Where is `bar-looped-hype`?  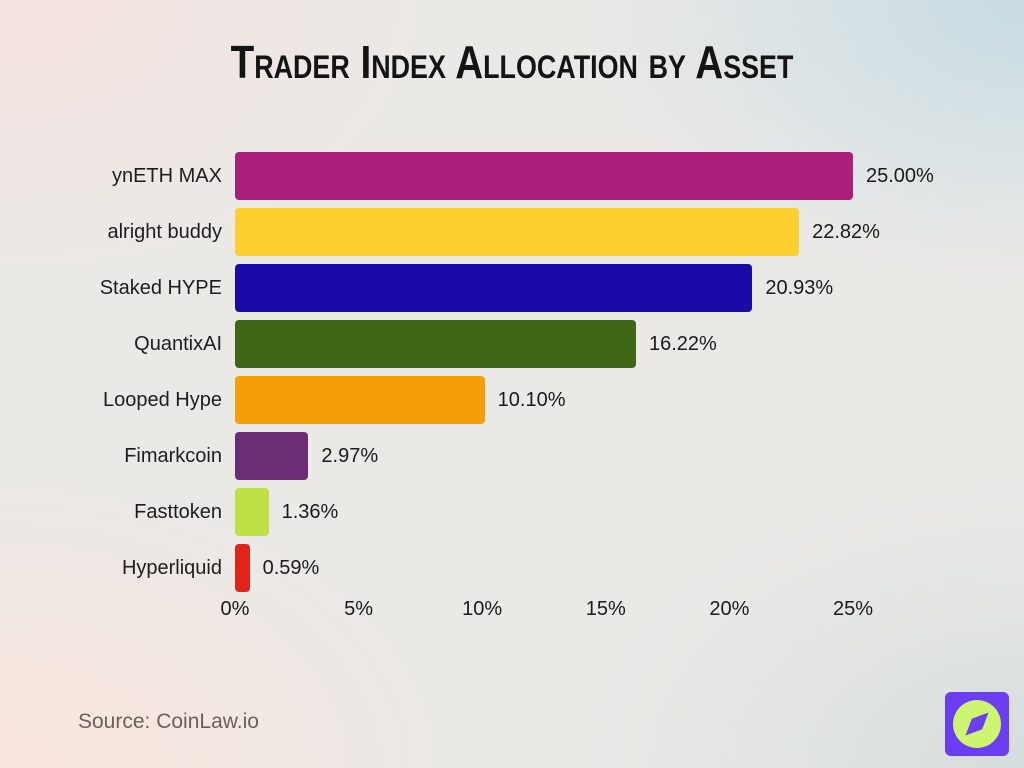
bar-looped-hype is located at coordinates (360, 400).